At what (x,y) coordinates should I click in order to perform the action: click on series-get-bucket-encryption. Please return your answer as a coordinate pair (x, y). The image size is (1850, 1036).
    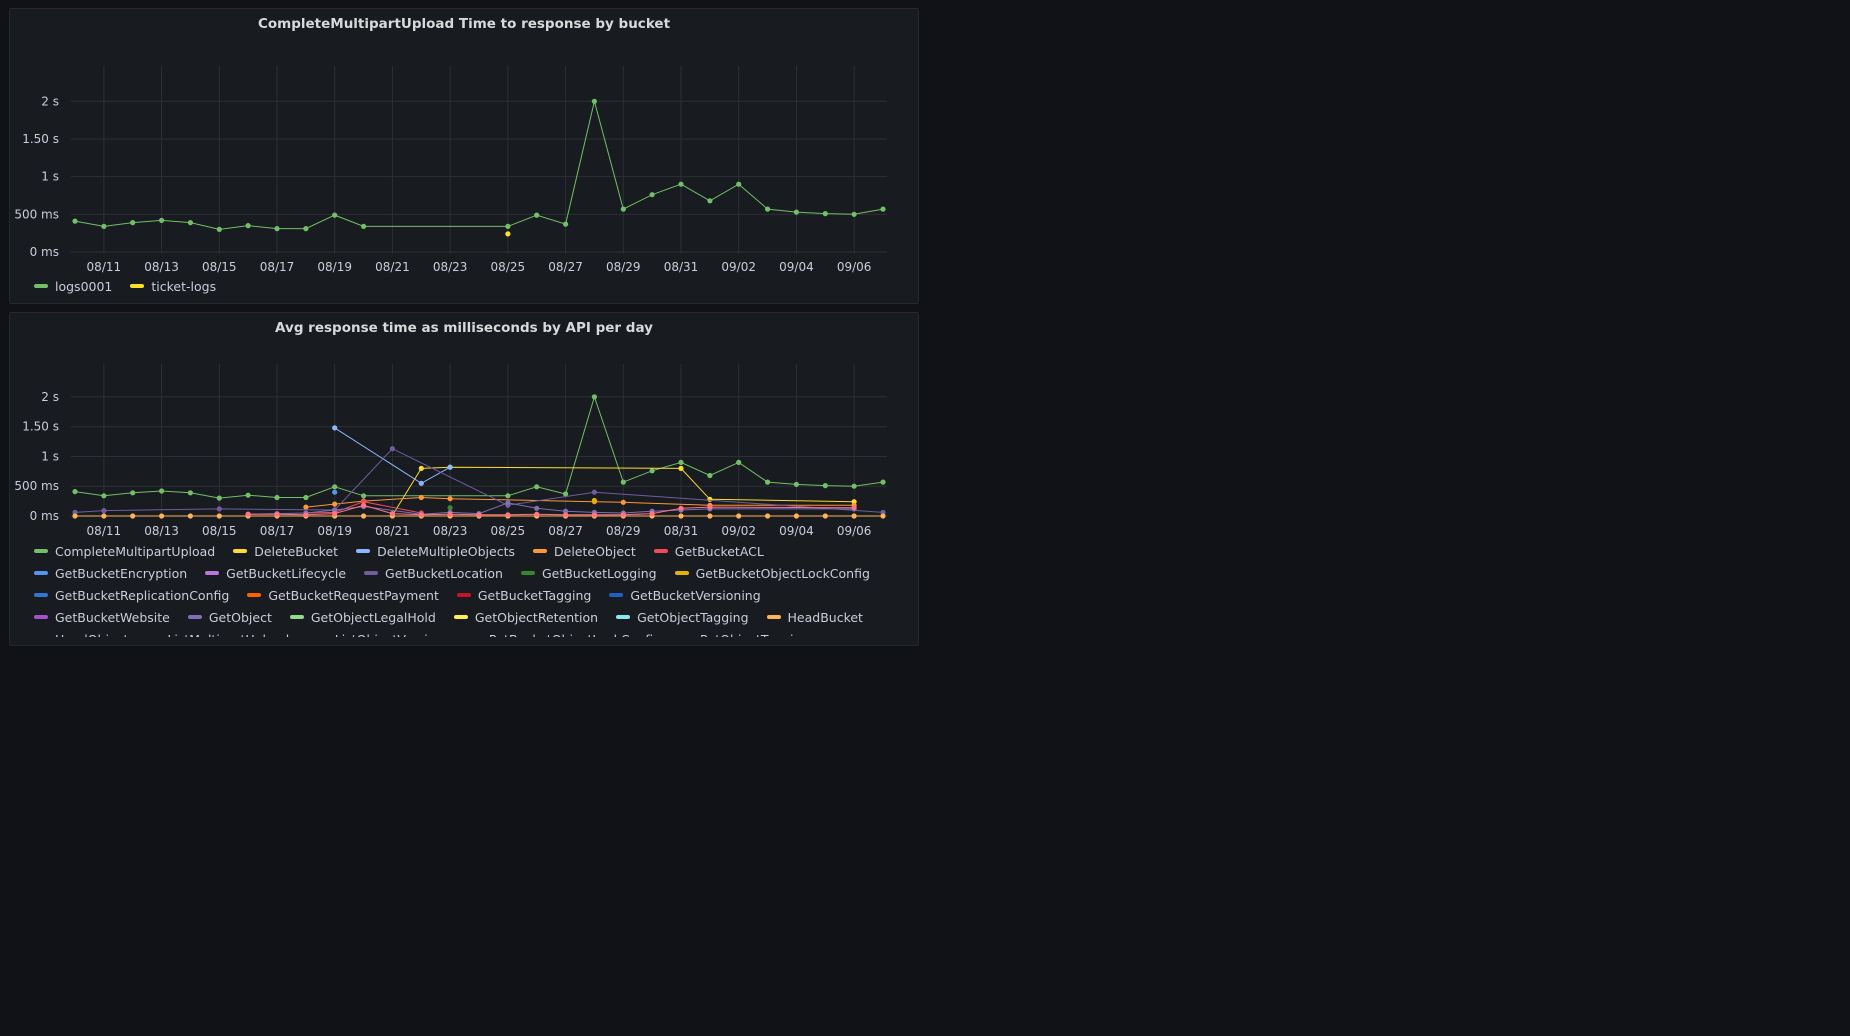
    Looking at the image, I should click on (335, 492).